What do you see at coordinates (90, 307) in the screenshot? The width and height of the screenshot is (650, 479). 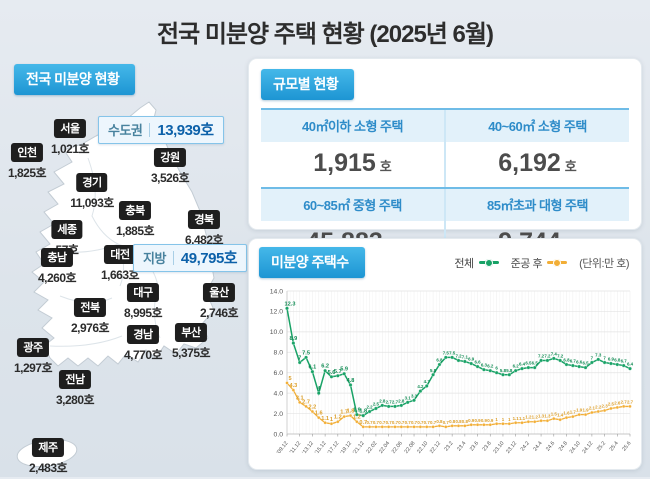 I see `region-name: 전북` at bounding box center [90, 307].